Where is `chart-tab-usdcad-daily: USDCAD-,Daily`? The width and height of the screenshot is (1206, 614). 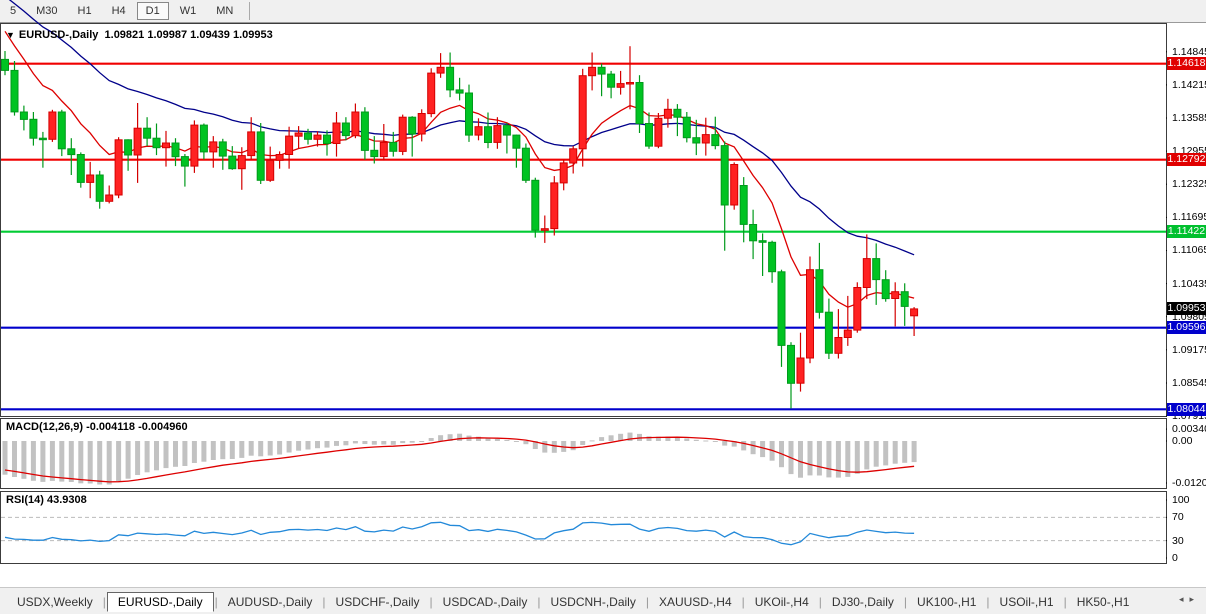 chart-tab-usdcad-daily: USDCAD-,Daily is located at coordinates (485, 601).